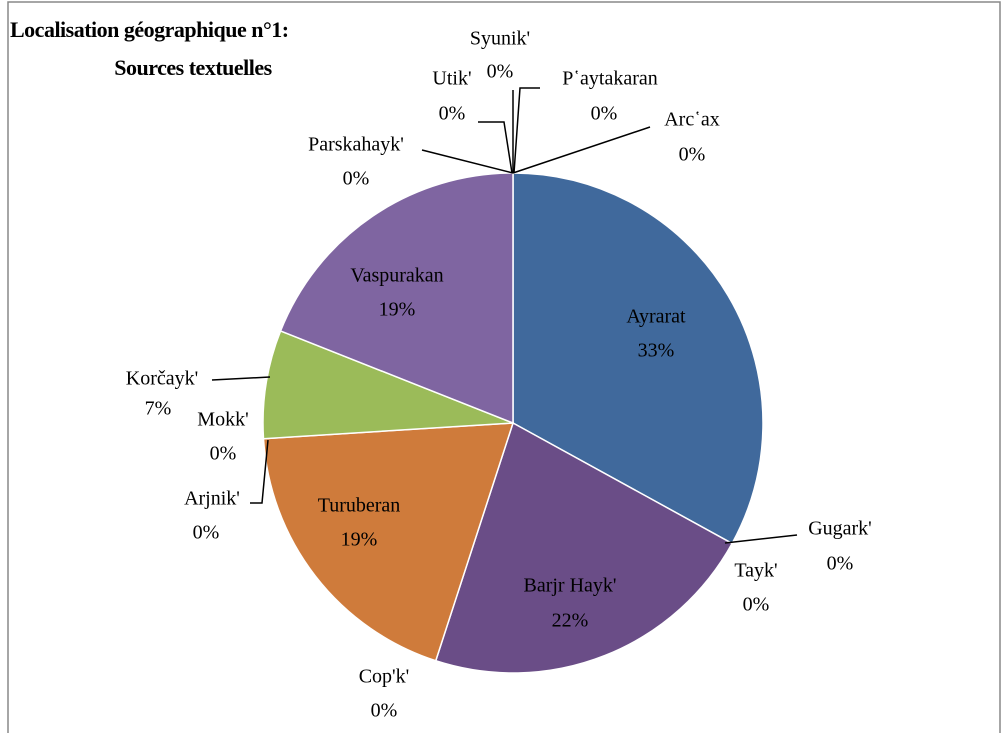 The height and width of the screenshot is (733, 1007). What do you see at coordinates (570, 621) in the screenshot?
I see `value-label: 22%` at bounding box center [570, 621].